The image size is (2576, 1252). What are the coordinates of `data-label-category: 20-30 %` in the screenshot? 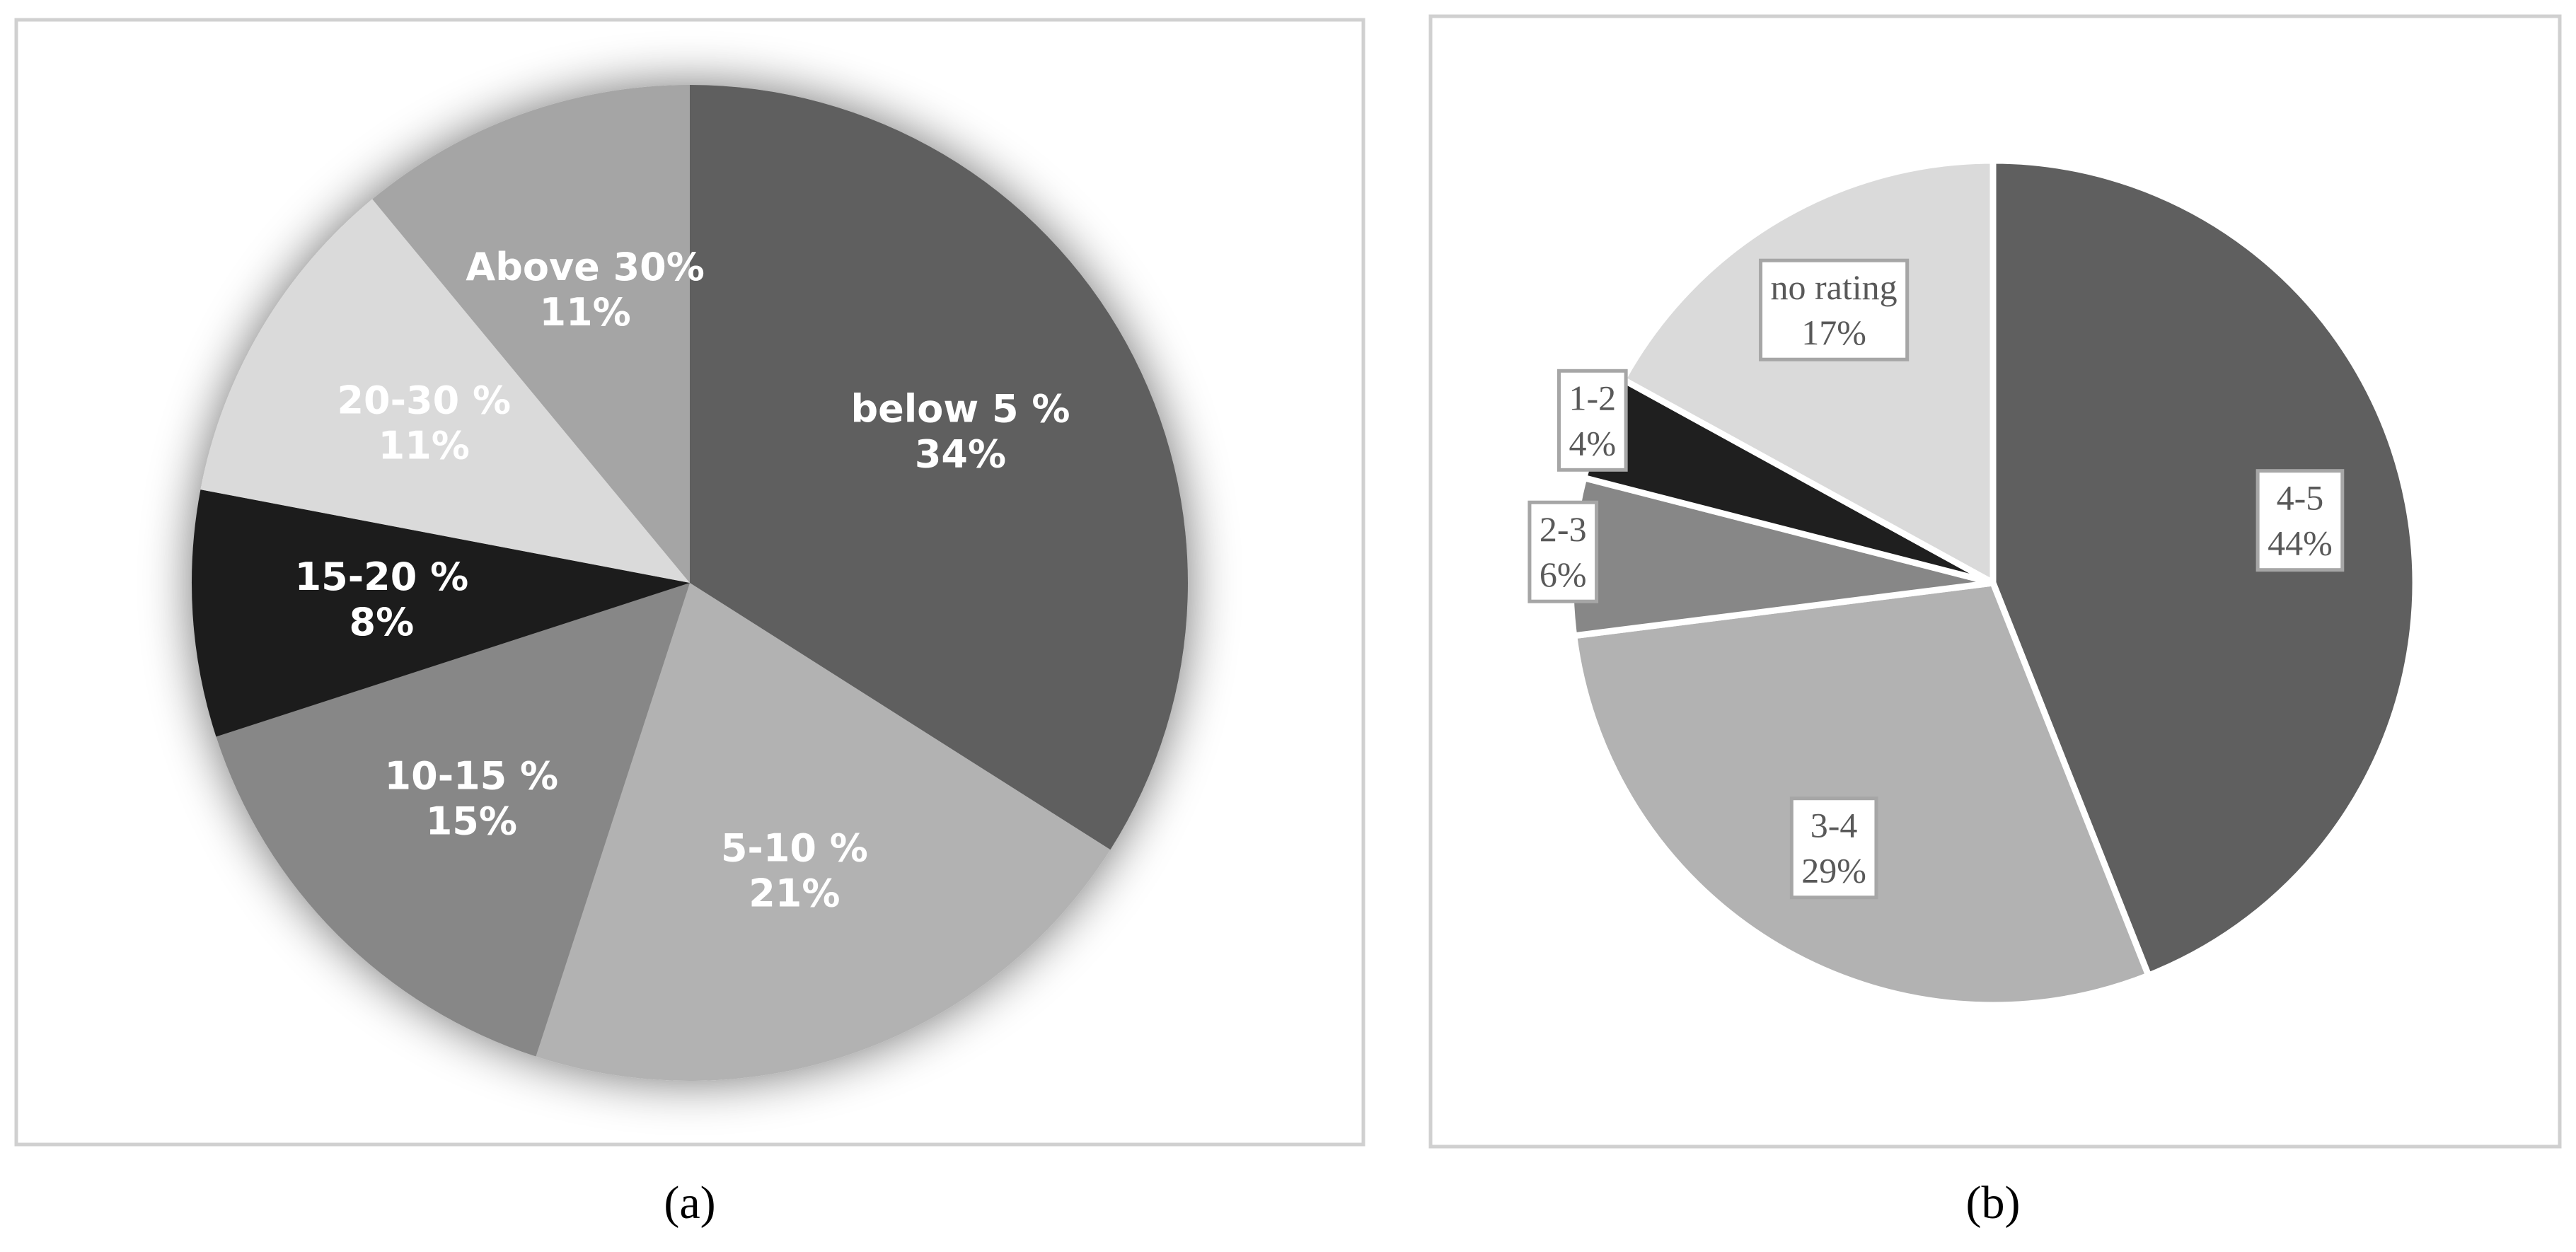 It's located at (424, 400).